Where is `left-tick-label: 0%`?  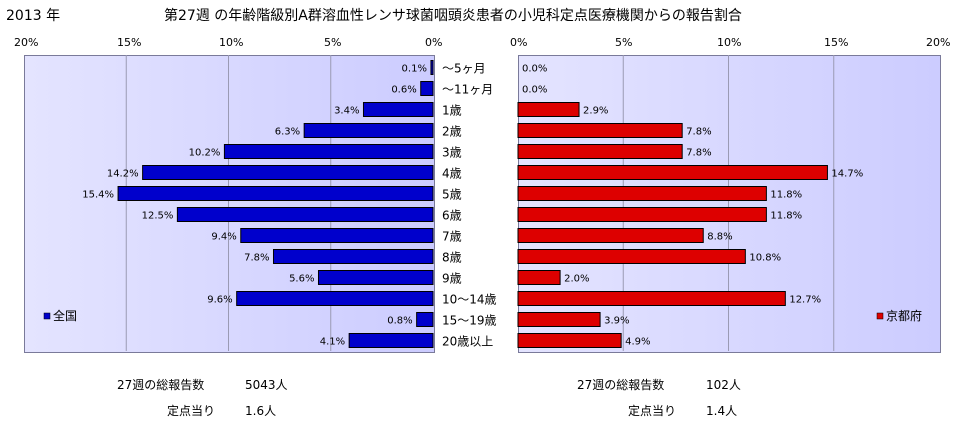
left-tick-label: 0% is located at coordinates (434, 42).